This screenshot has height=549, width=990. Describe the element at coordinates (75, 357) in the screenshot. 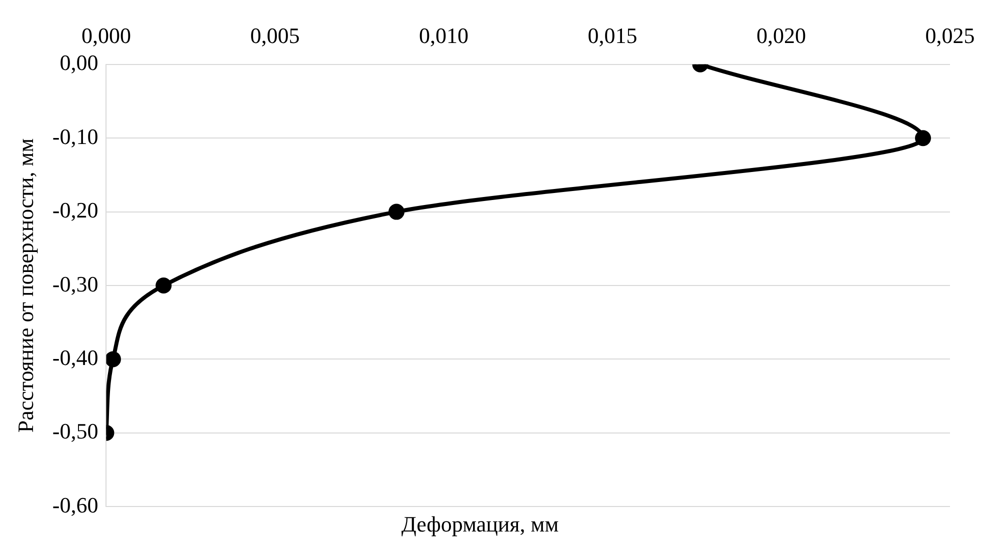

I see `y-tick-label: -0,40` at that location.